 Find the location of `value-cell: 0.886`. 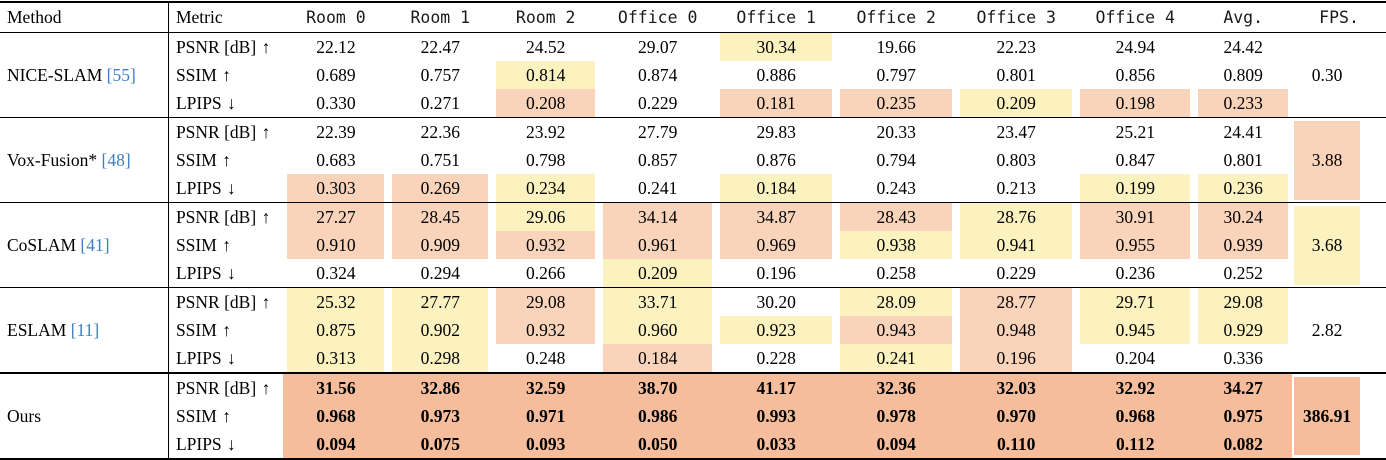

value-cell: 0.886 is located at coordinates (776, 75).